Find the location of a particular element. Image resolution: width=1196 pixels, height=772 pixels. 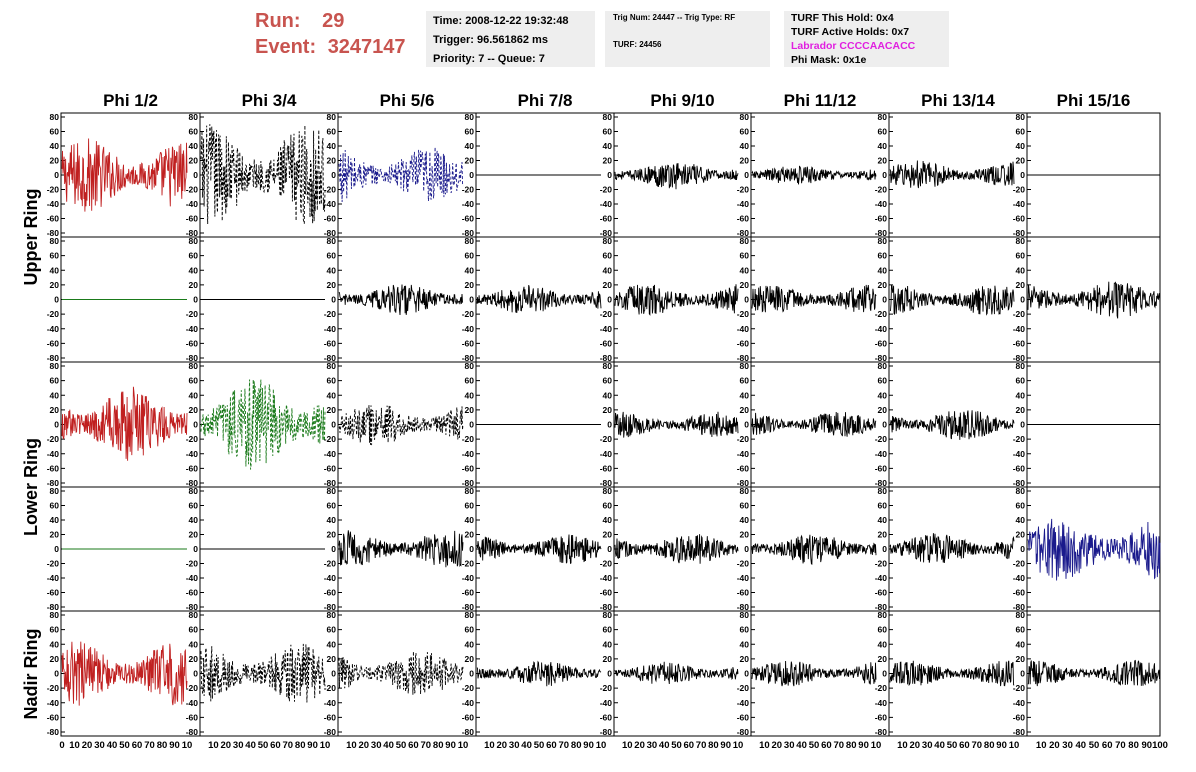

x-tick-label: 0 is located at coordinates (61, 745).